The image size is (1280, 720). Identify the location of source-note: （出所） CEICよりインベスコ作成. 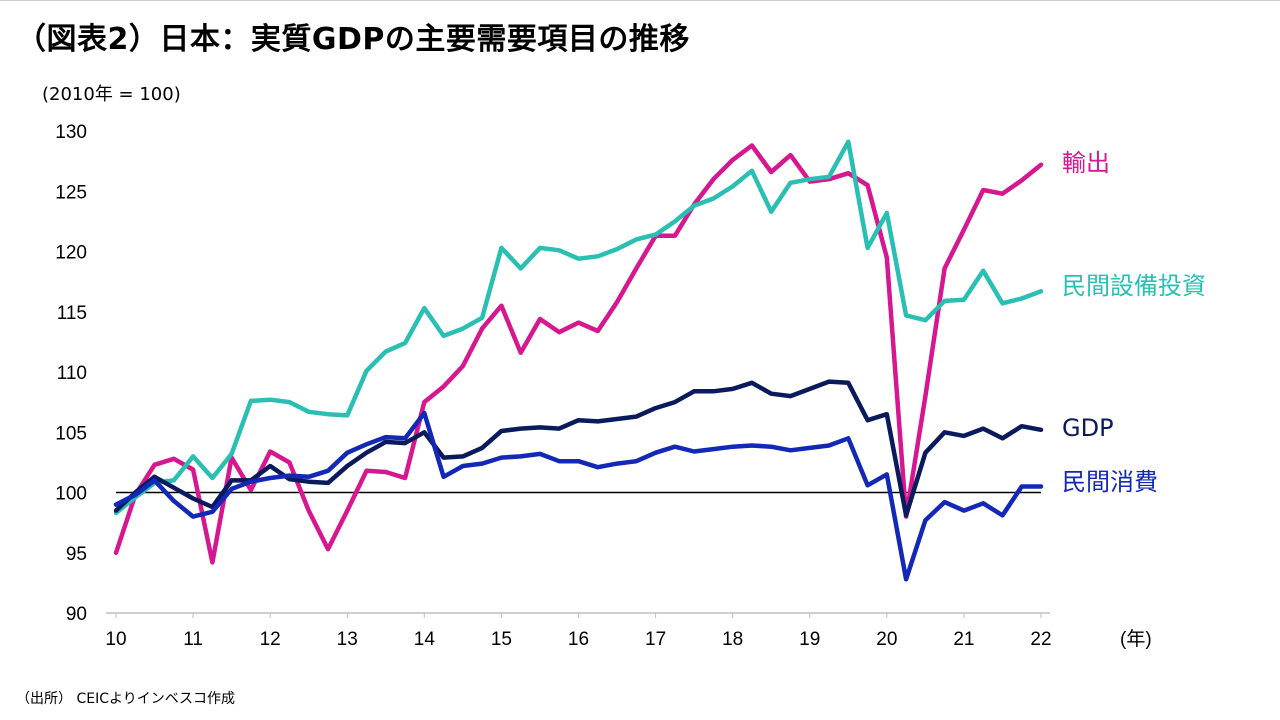
(125, 699).